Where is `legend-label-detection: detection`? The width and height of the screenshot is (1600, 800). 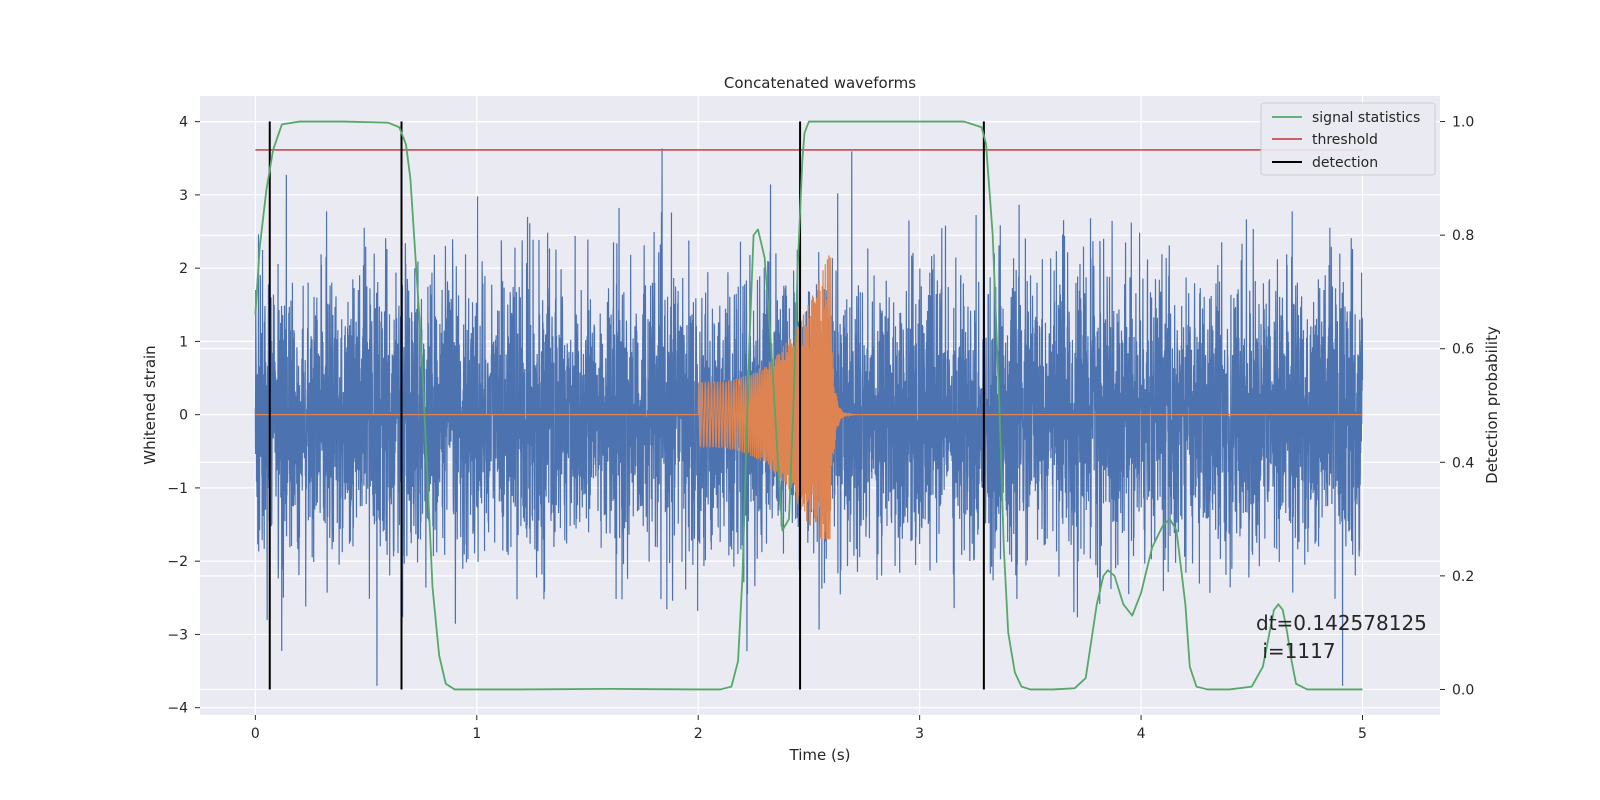
legend-label-detection: detection is located at coordinates (1345, 163).